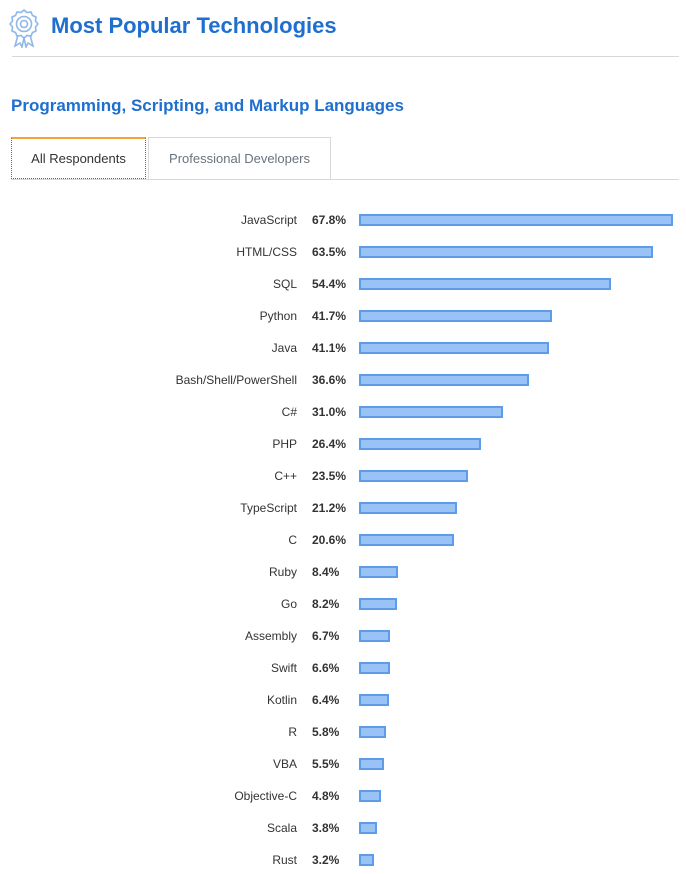 This screenshot has height=874, width=686. I want to click on value-label: 63.5%, so click(329, 252).